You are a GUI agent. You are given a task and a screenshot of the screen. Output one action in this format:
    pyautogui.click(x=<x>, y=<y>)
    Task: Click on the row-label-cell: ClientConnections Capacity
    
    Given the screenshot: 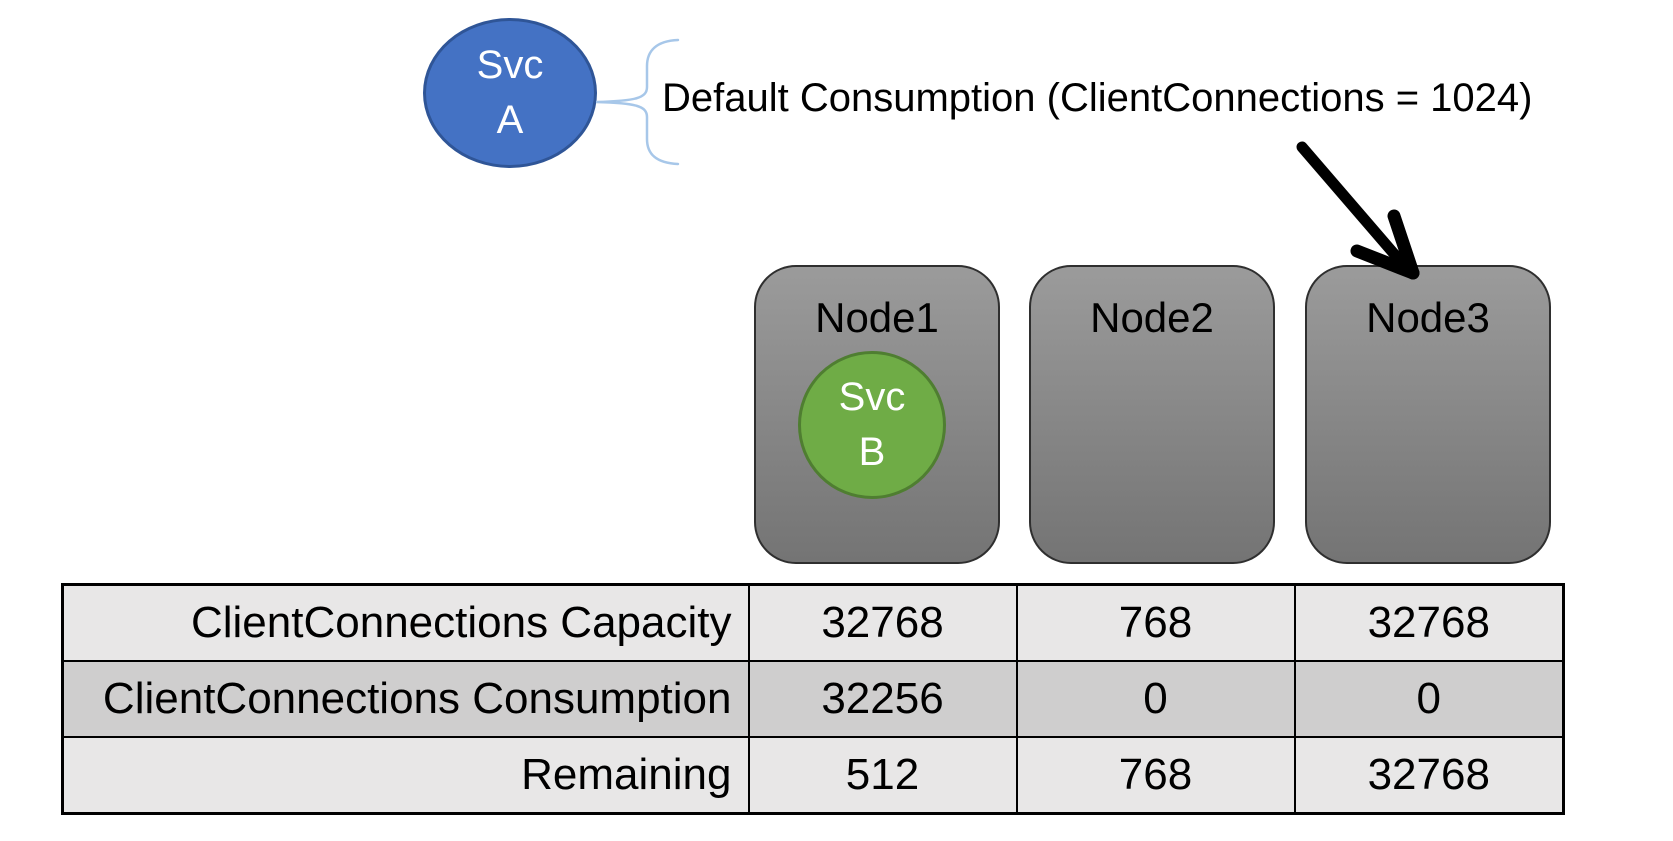 What is the action you would take?
    pyautogui.click(x=405, y=622)
    